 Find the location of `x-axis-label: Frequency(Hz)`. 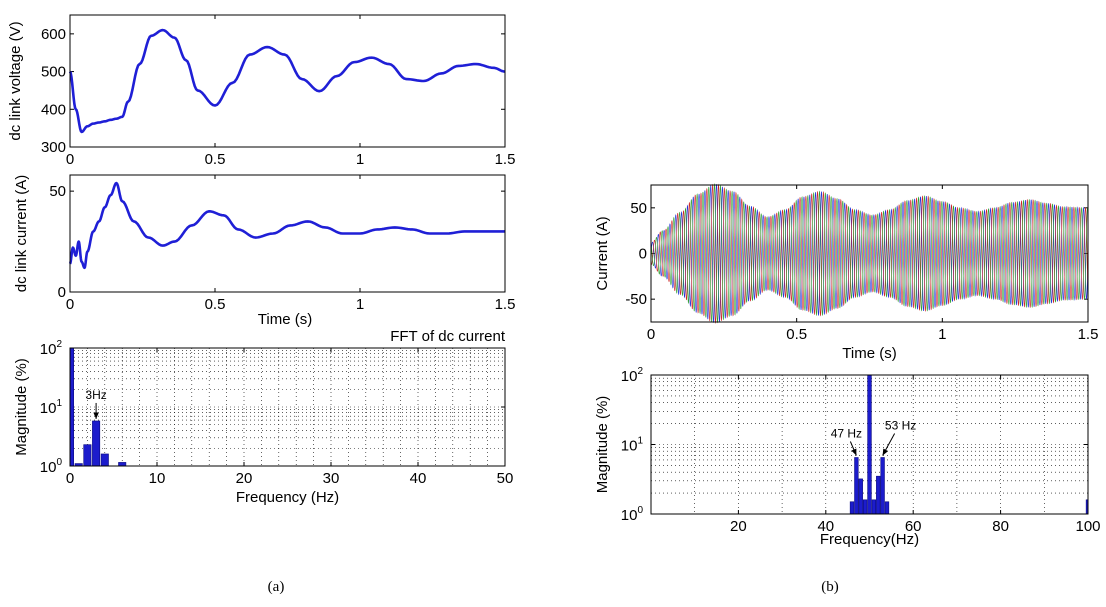

x-axis-label: Frequency(Hz) is located at coordinates (869, 539).